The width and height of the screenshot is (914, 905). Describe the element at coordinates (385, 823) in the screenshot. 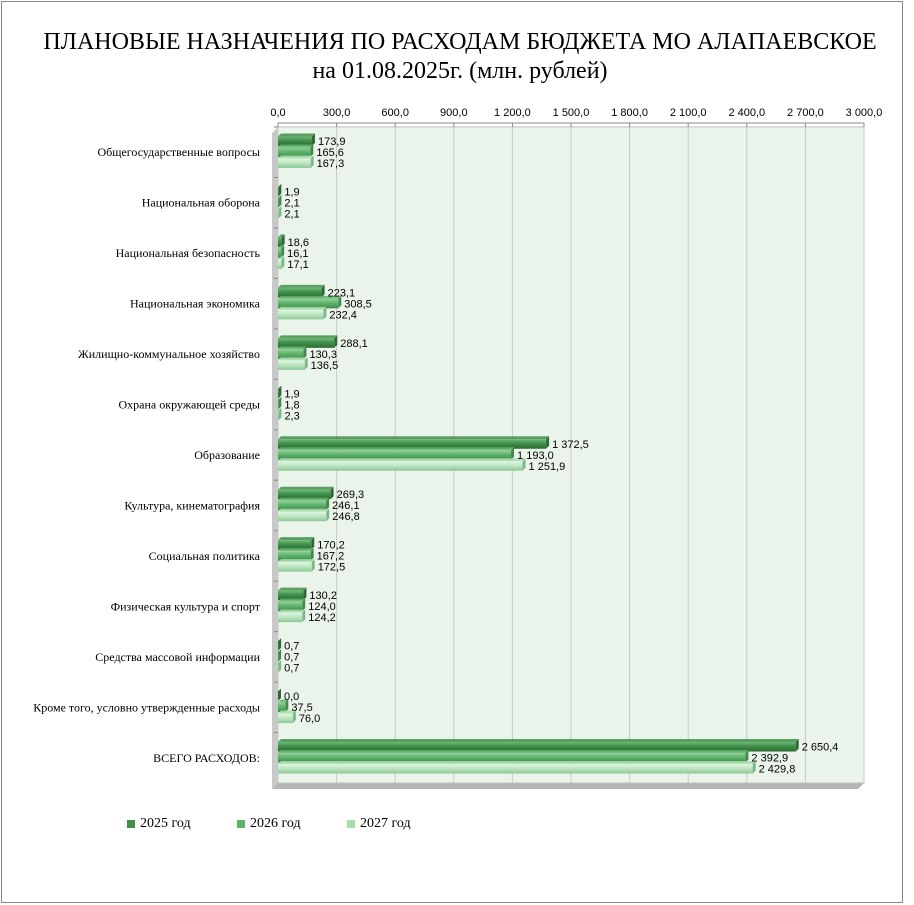

I see `legend-label-2027: 2027 год` at that location.